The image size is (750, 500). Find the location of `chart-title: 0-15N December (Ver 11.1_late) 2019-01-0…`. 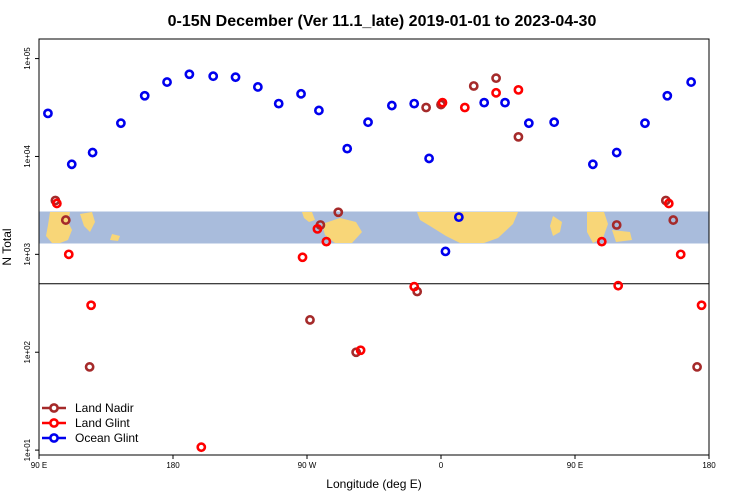

chart-title: 0-15N December (Ver 11.1_late) 2019-01-0… is located at coordinates (382, 21).